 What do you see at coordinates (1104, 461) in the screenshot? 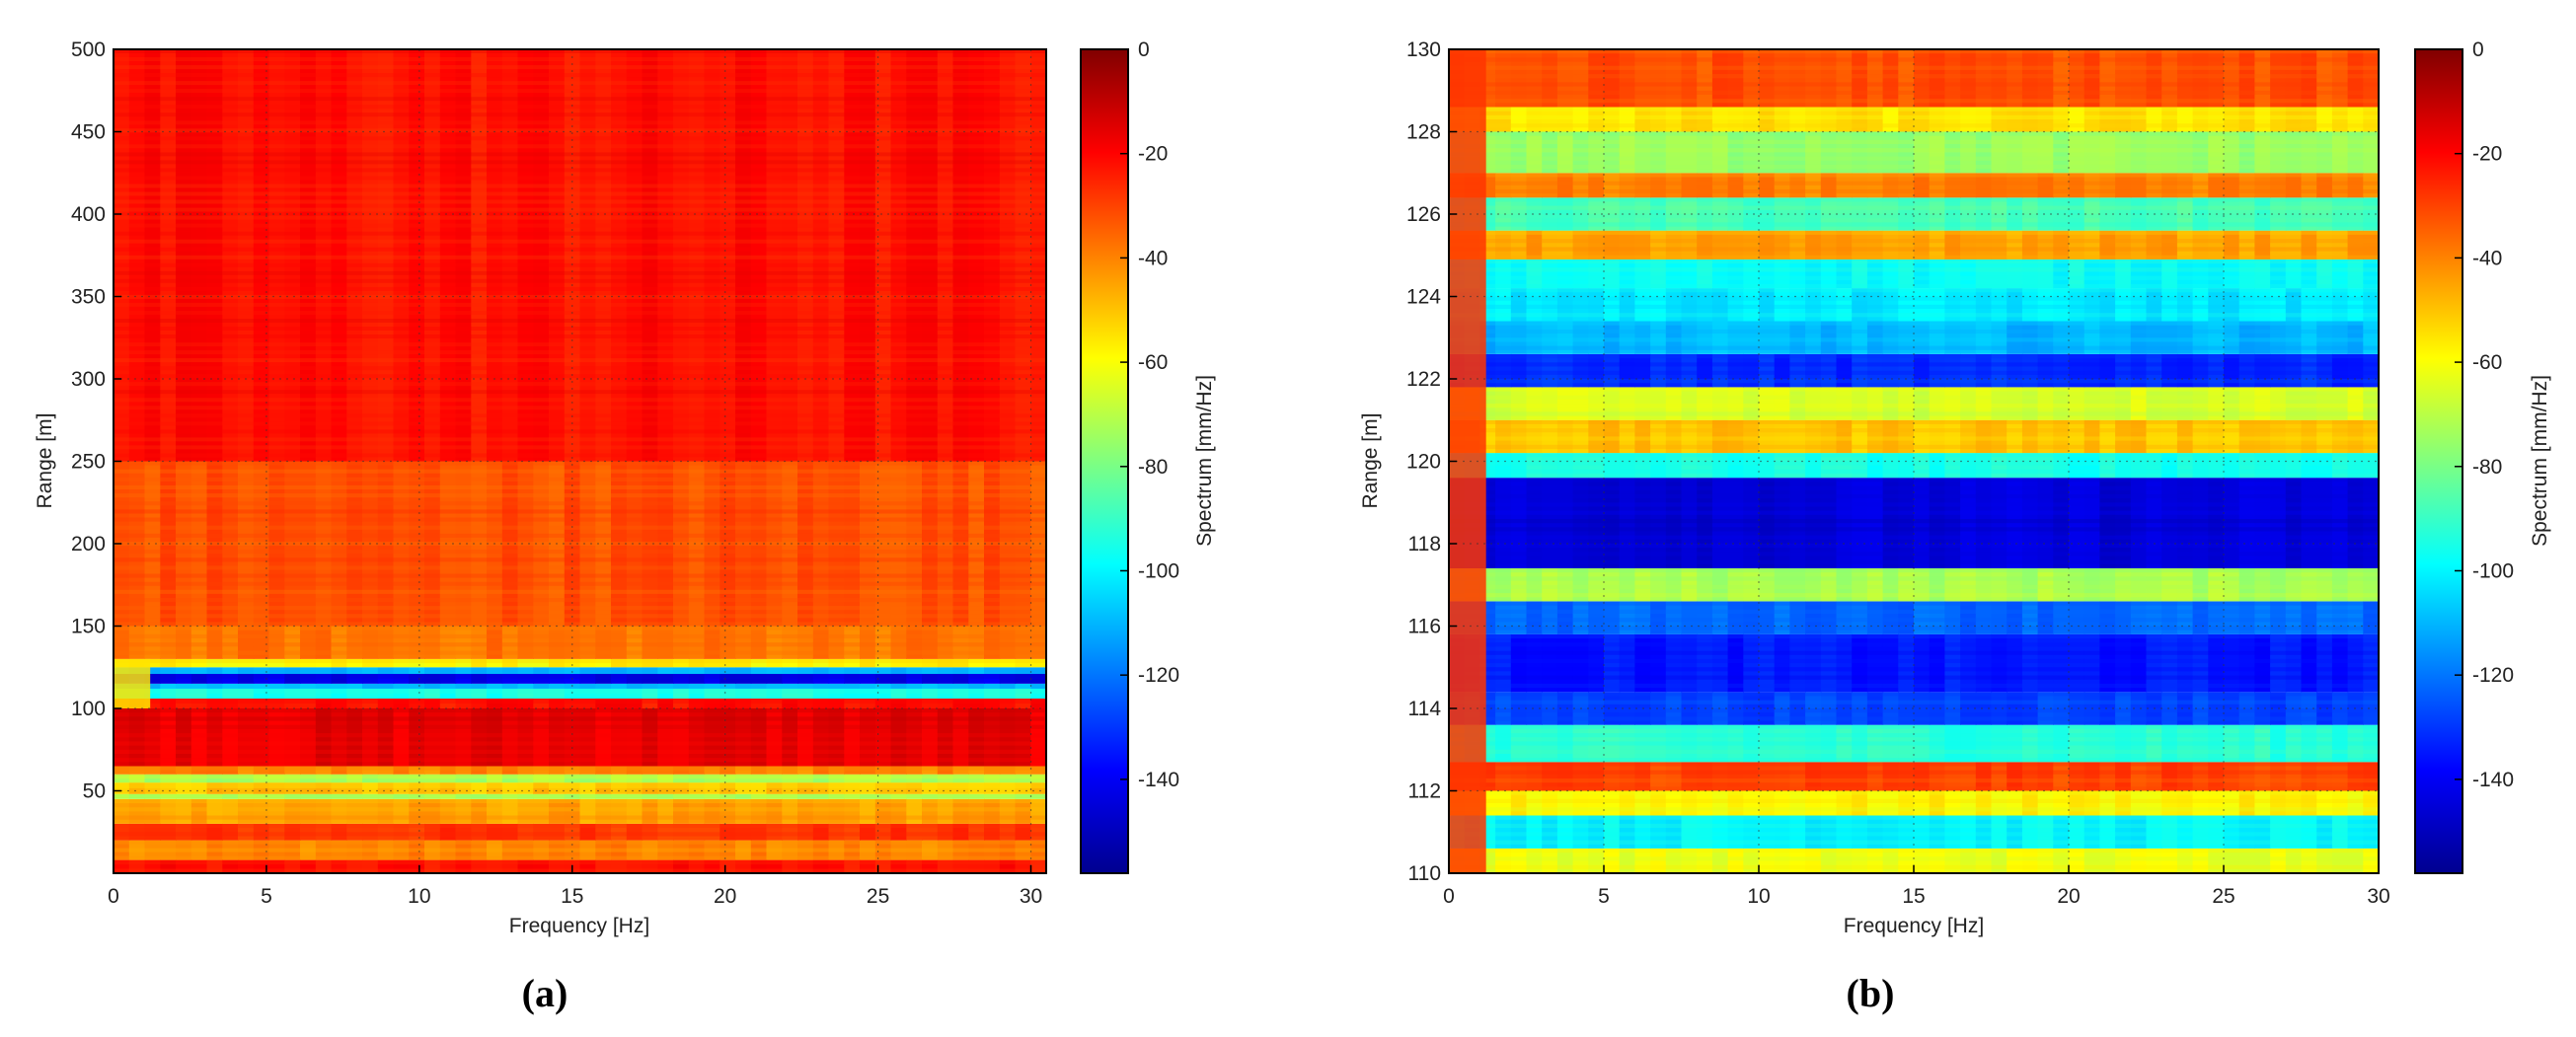
I see `colorbar-a` at bounding box center [1104, 461].